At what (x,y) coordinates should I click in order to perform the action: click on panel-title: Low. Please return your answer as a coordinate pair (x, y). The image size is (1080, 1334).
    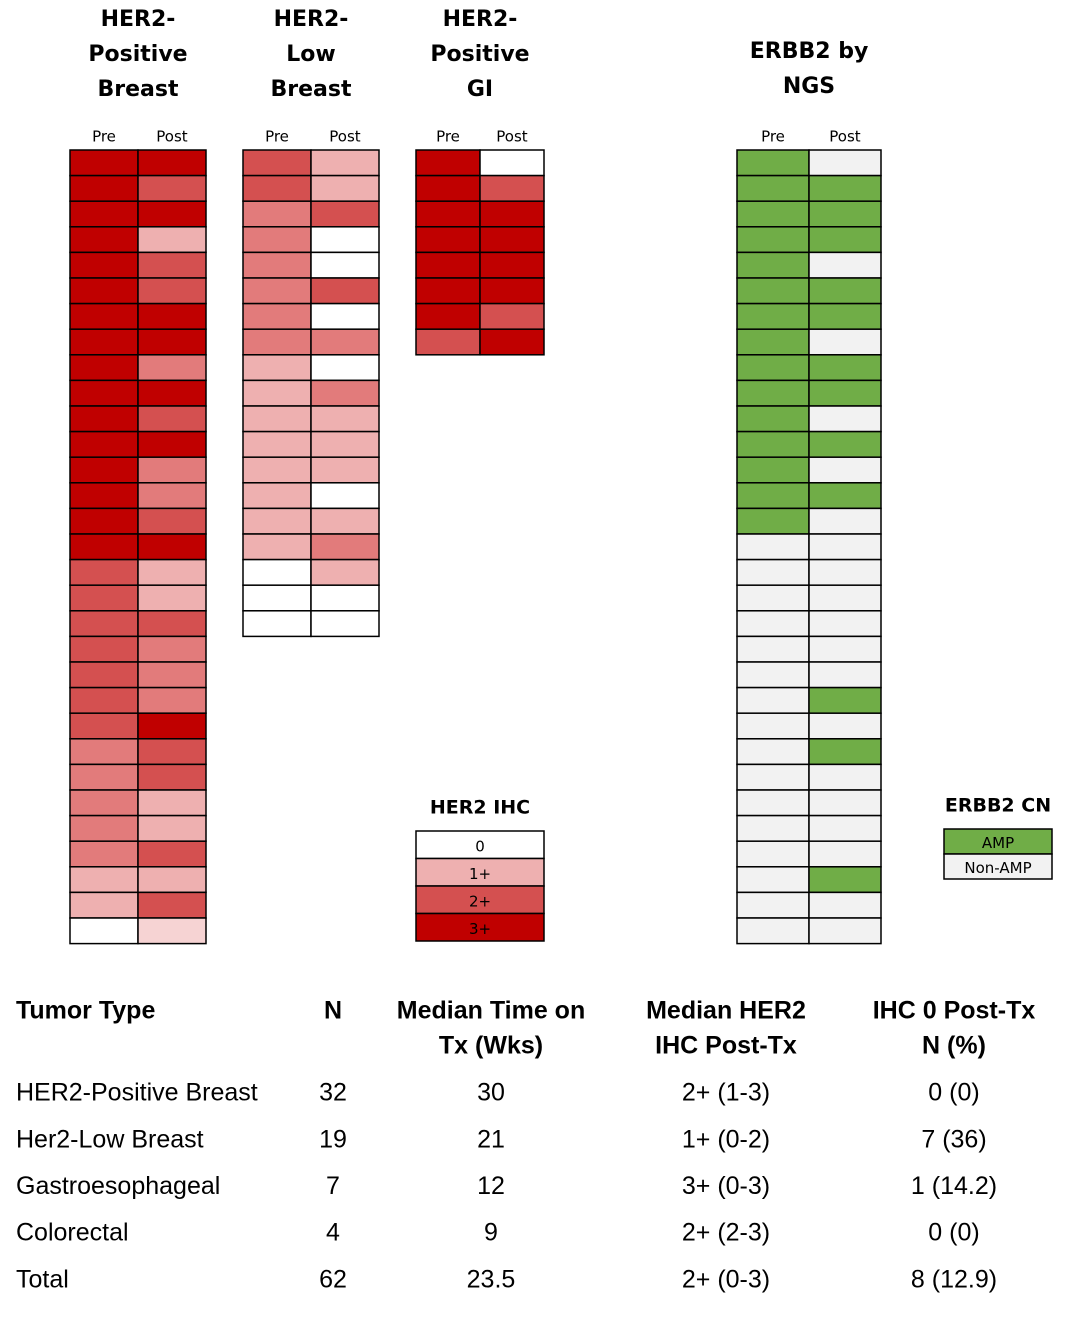
    Looking at the image, I should click on (310, 54).